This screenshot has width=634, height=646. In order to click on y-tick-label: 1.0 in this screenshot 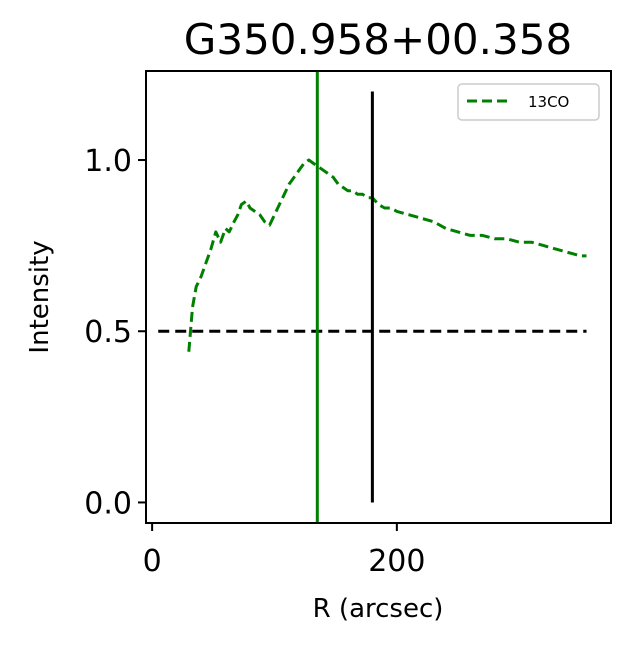, I will do `click(108, 161)`.